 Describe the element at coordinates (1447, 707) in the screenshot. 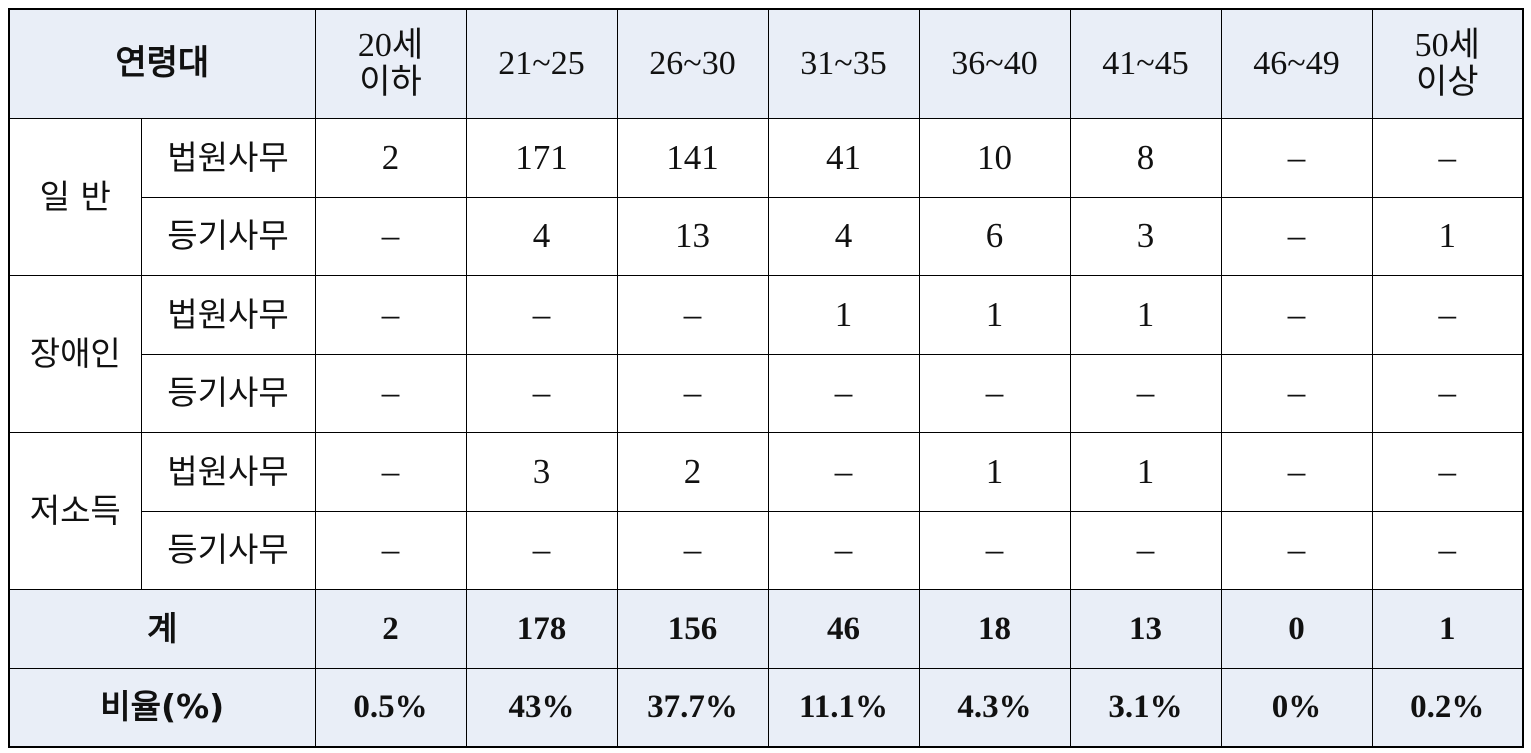

I see `ratio-cell: 0.2%` at that location.